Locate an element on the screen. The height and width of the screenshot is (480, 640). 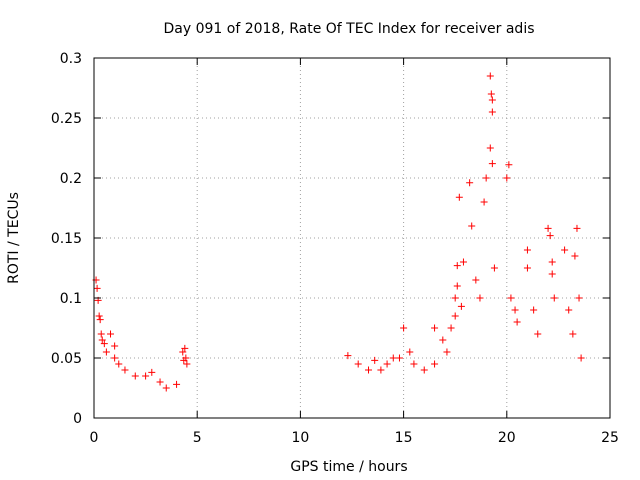
y-tick-label: 0.1 is located at coordinates (71, 299).